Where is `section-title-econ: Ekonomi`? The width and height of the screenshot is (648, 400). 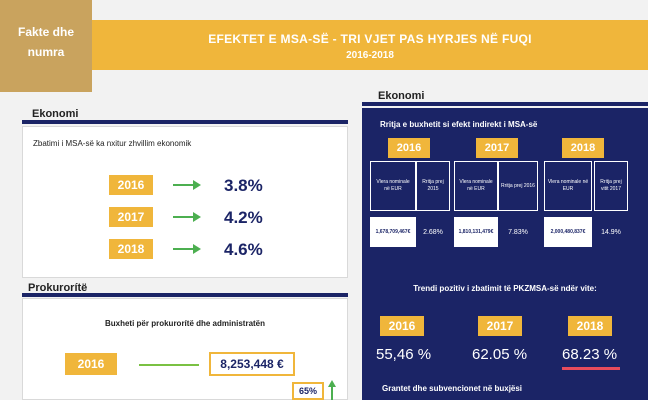 section-title-econ: Ekonomi is located at coordinates (55, 114).